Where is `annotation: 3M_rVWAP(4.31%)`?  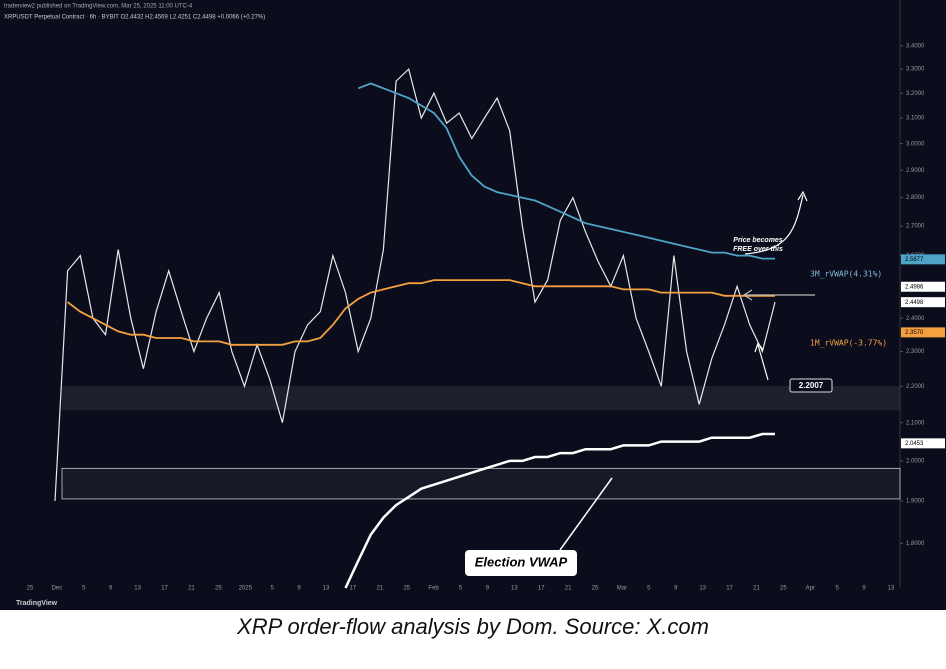 annotation: 3M_rVWAP(4.31%) is located at coordinates (846, 274).